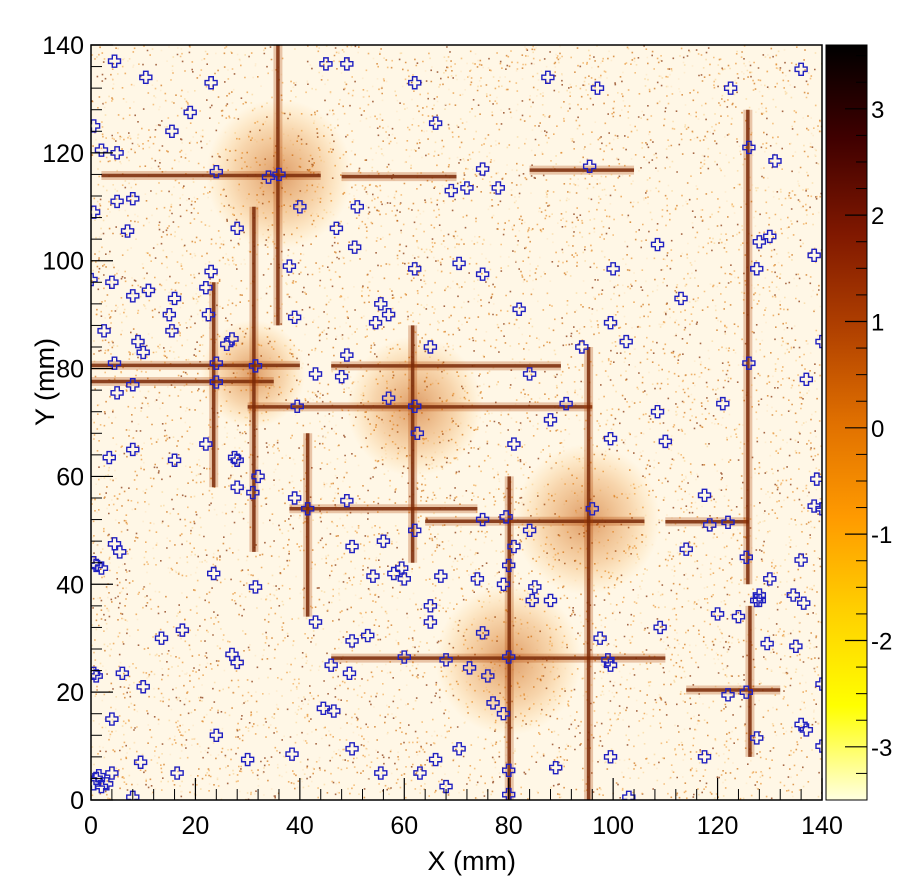 This screenshot has width=913, height=893. What do you see at coordinates (70, 693) in the screenshot?
I see `y-tick-label: 20` at bounding box center [70, 693].